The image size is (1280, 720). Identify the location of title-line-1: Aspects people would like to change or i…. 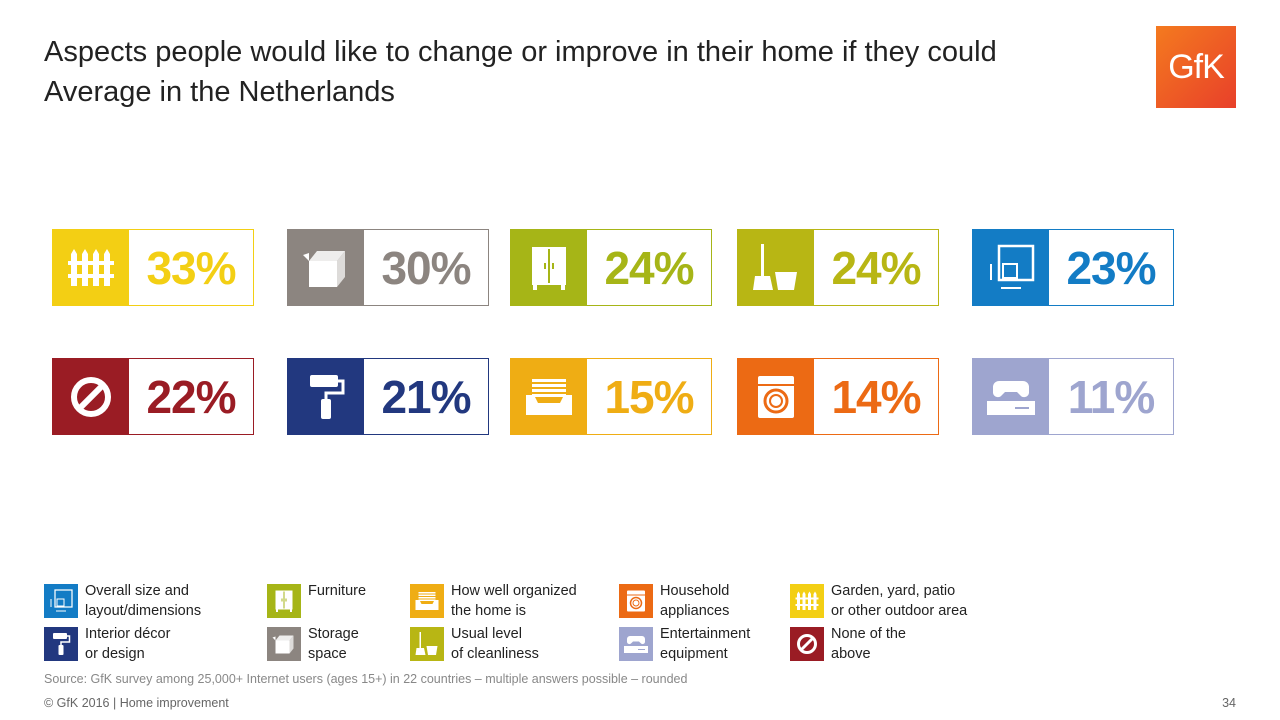
(520, 52).